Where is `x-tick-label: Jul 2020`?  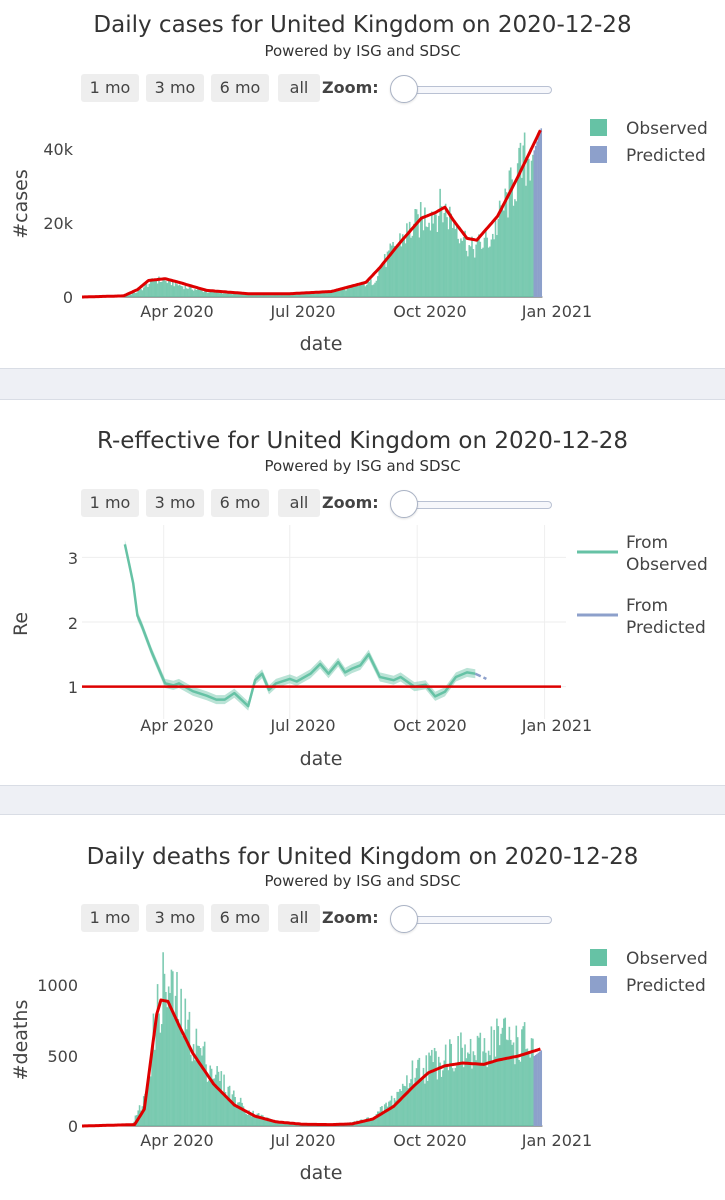
x-tick-label: Jul 2020 is located at coordinates (302, 725).